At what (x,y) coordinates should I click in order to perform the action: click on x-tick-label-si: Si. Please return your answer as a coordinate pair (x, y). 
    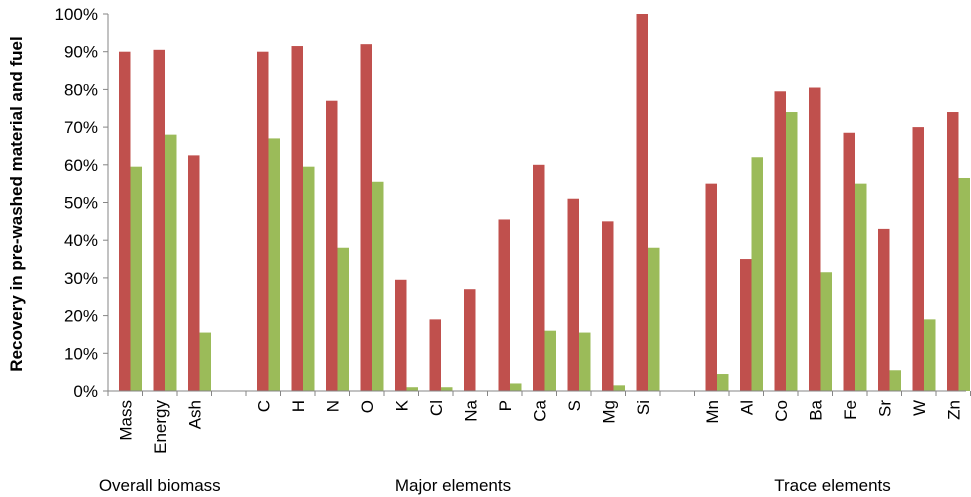
    Looking at the image, I should click on (643, 407).